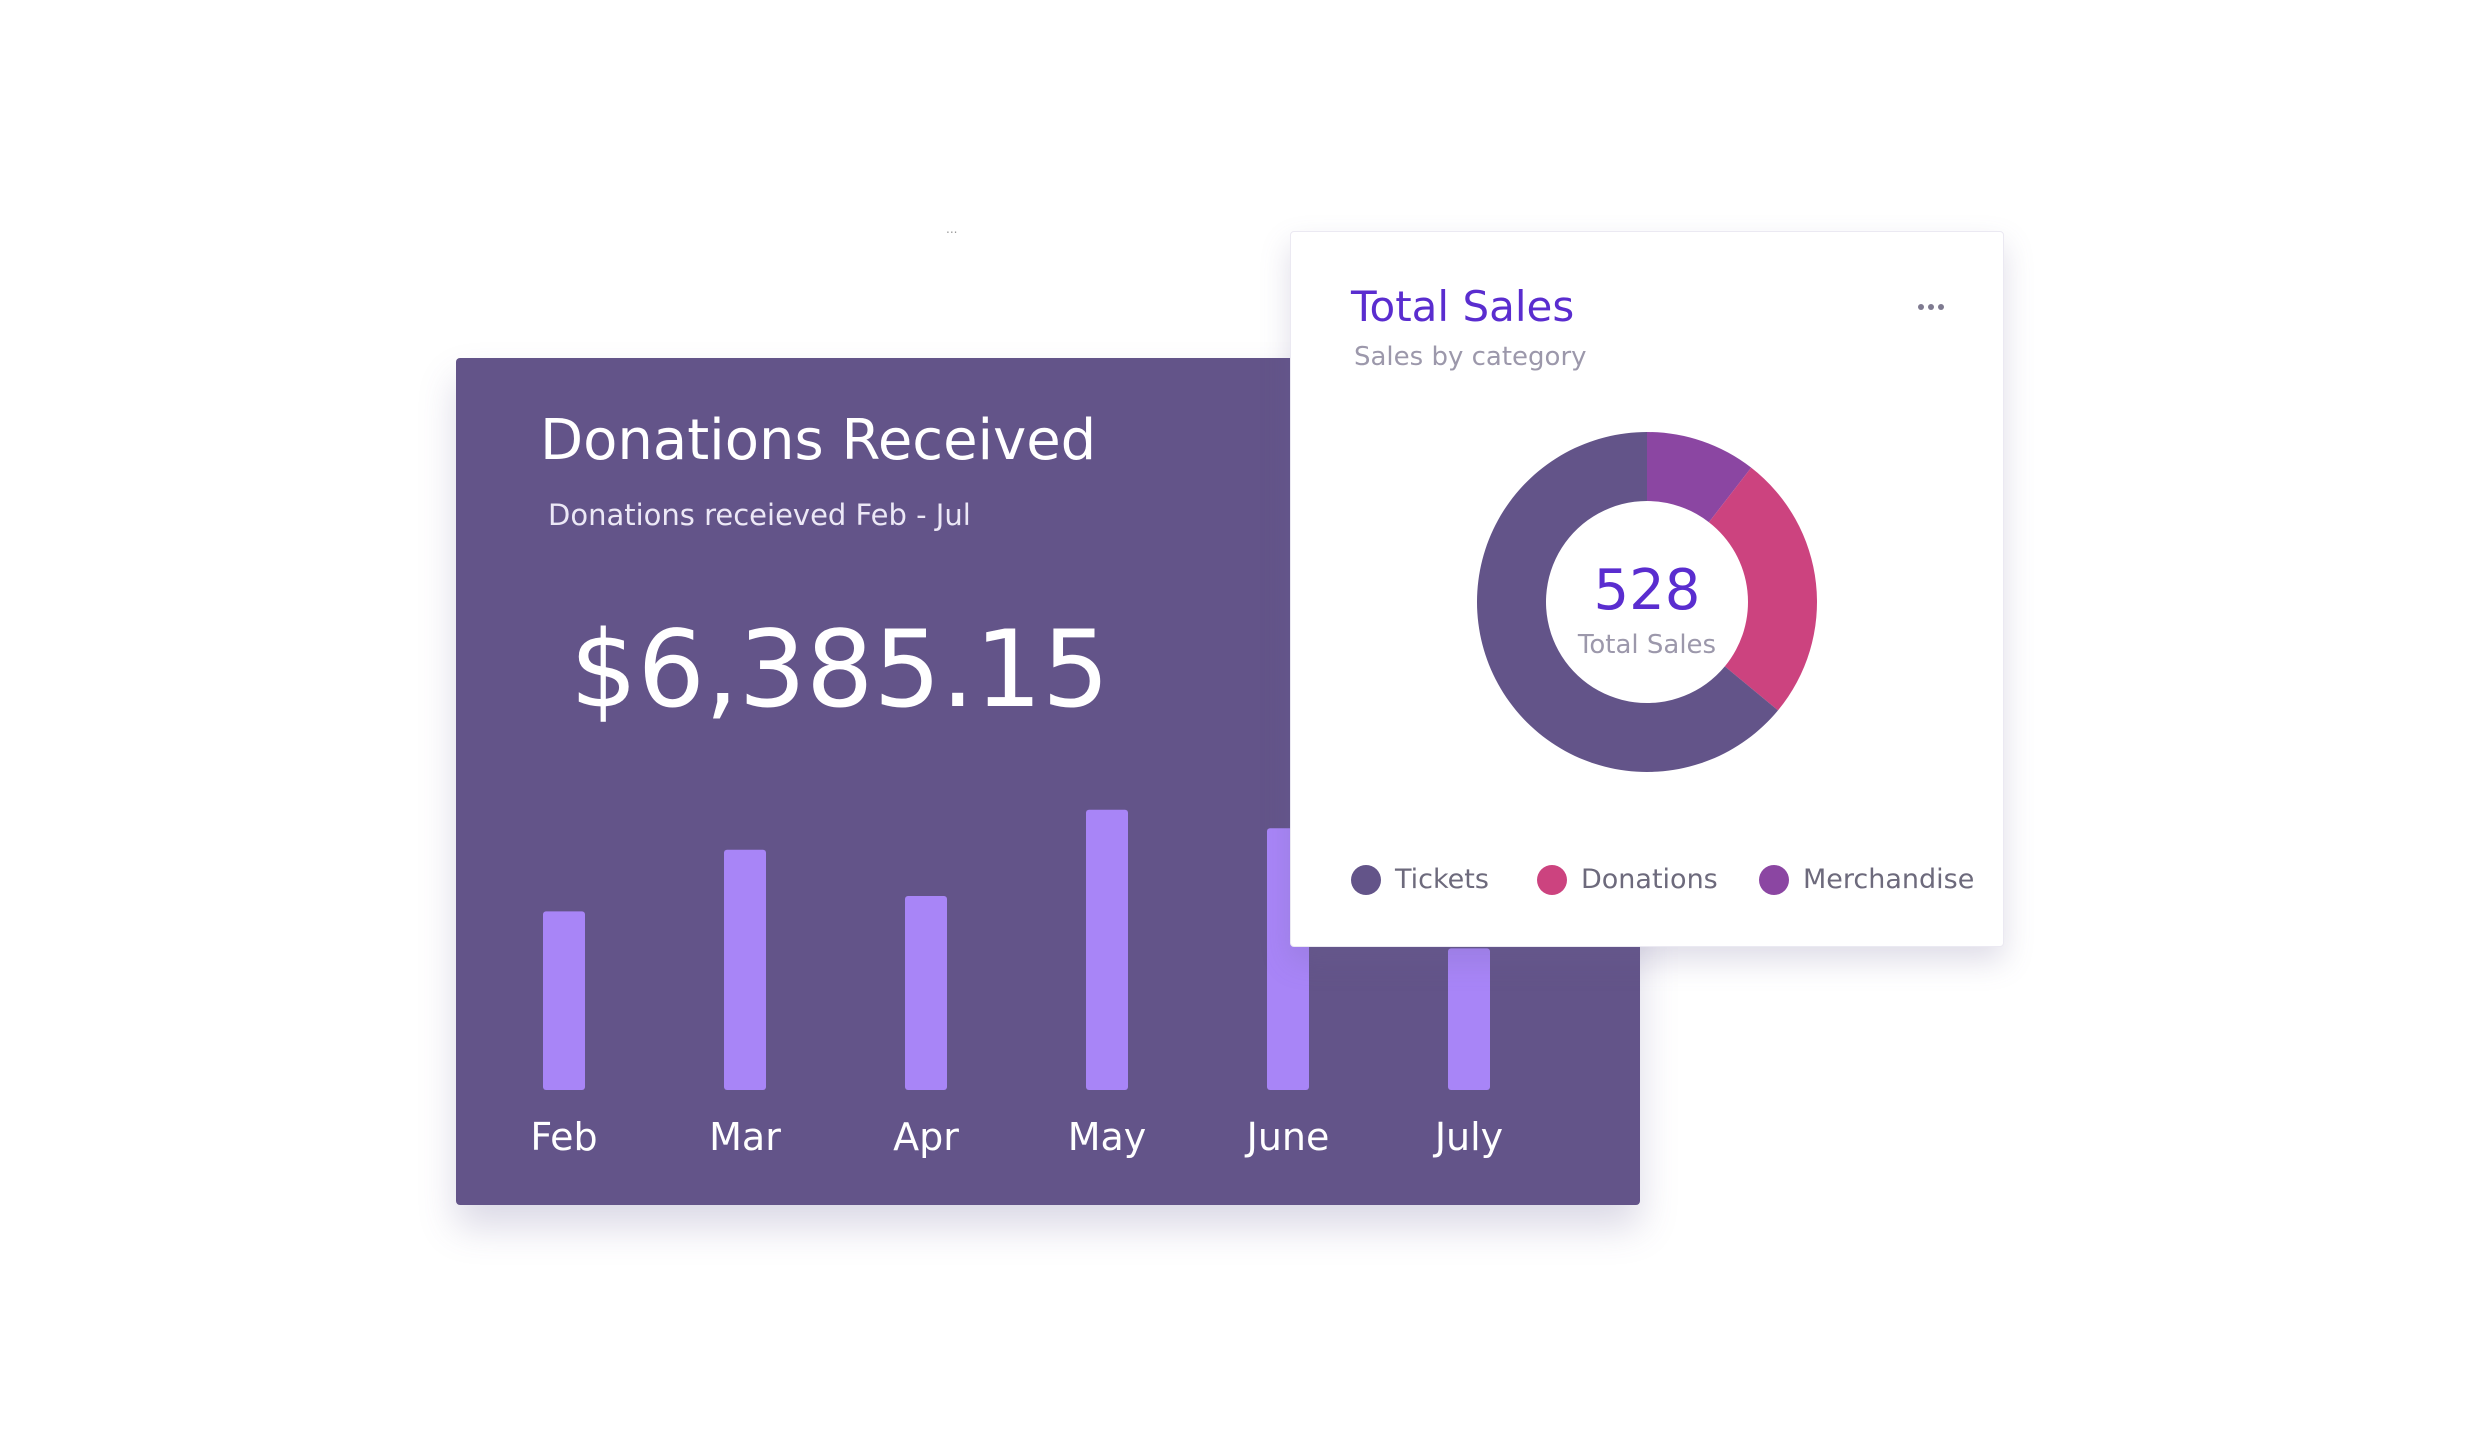  I want to click on total-sales-subtitle: Sales by category, so click(1470, 357).